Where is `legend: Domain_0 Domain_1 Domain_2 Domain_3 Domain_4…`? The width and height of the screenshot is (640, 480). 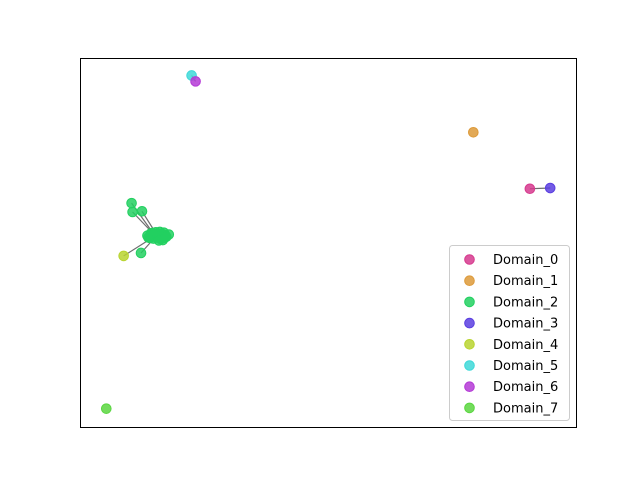
legend: Domain_0 Domain_1 Domain_2 Domain_3 Domain_4… is located at coordinates (509, 333).